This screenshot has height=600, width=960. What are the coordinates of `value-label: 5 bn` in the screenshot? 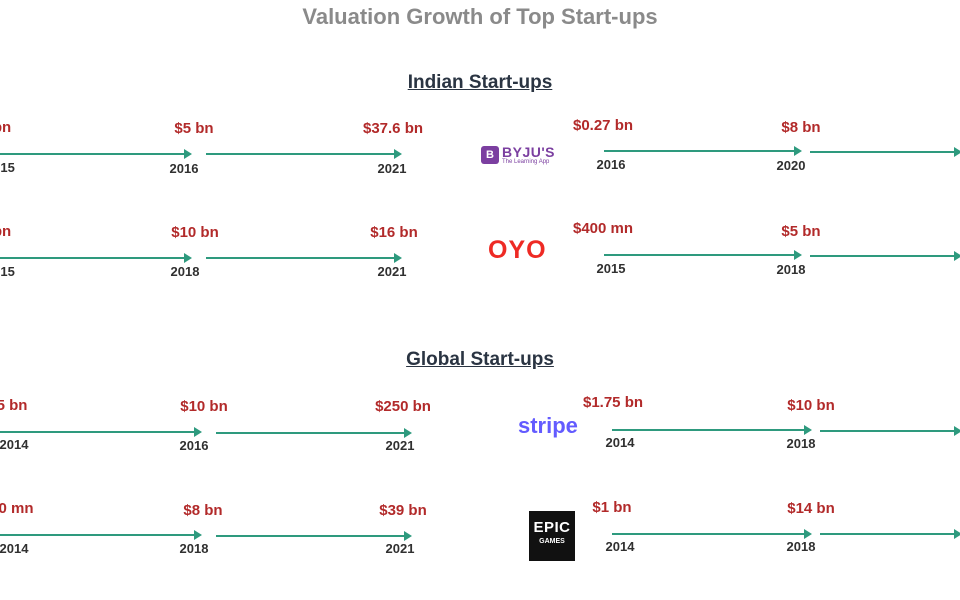 It's located at (14, 405).